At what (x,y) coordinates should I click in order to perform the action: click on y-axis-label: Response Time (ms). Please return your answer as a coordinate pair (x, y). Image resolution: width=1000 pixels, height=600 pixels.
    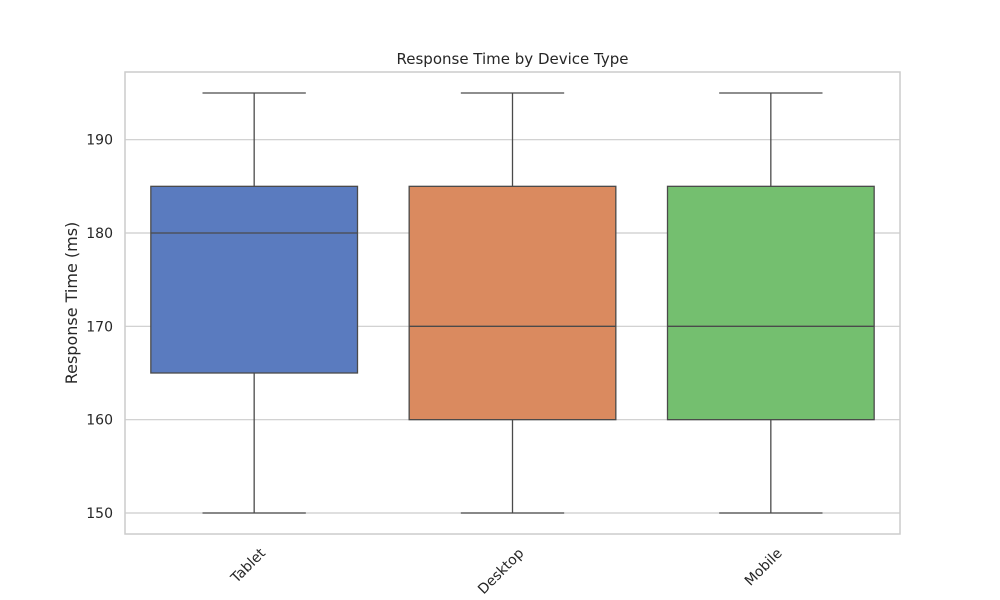
    Looking at the image, I should click on (71, 303).